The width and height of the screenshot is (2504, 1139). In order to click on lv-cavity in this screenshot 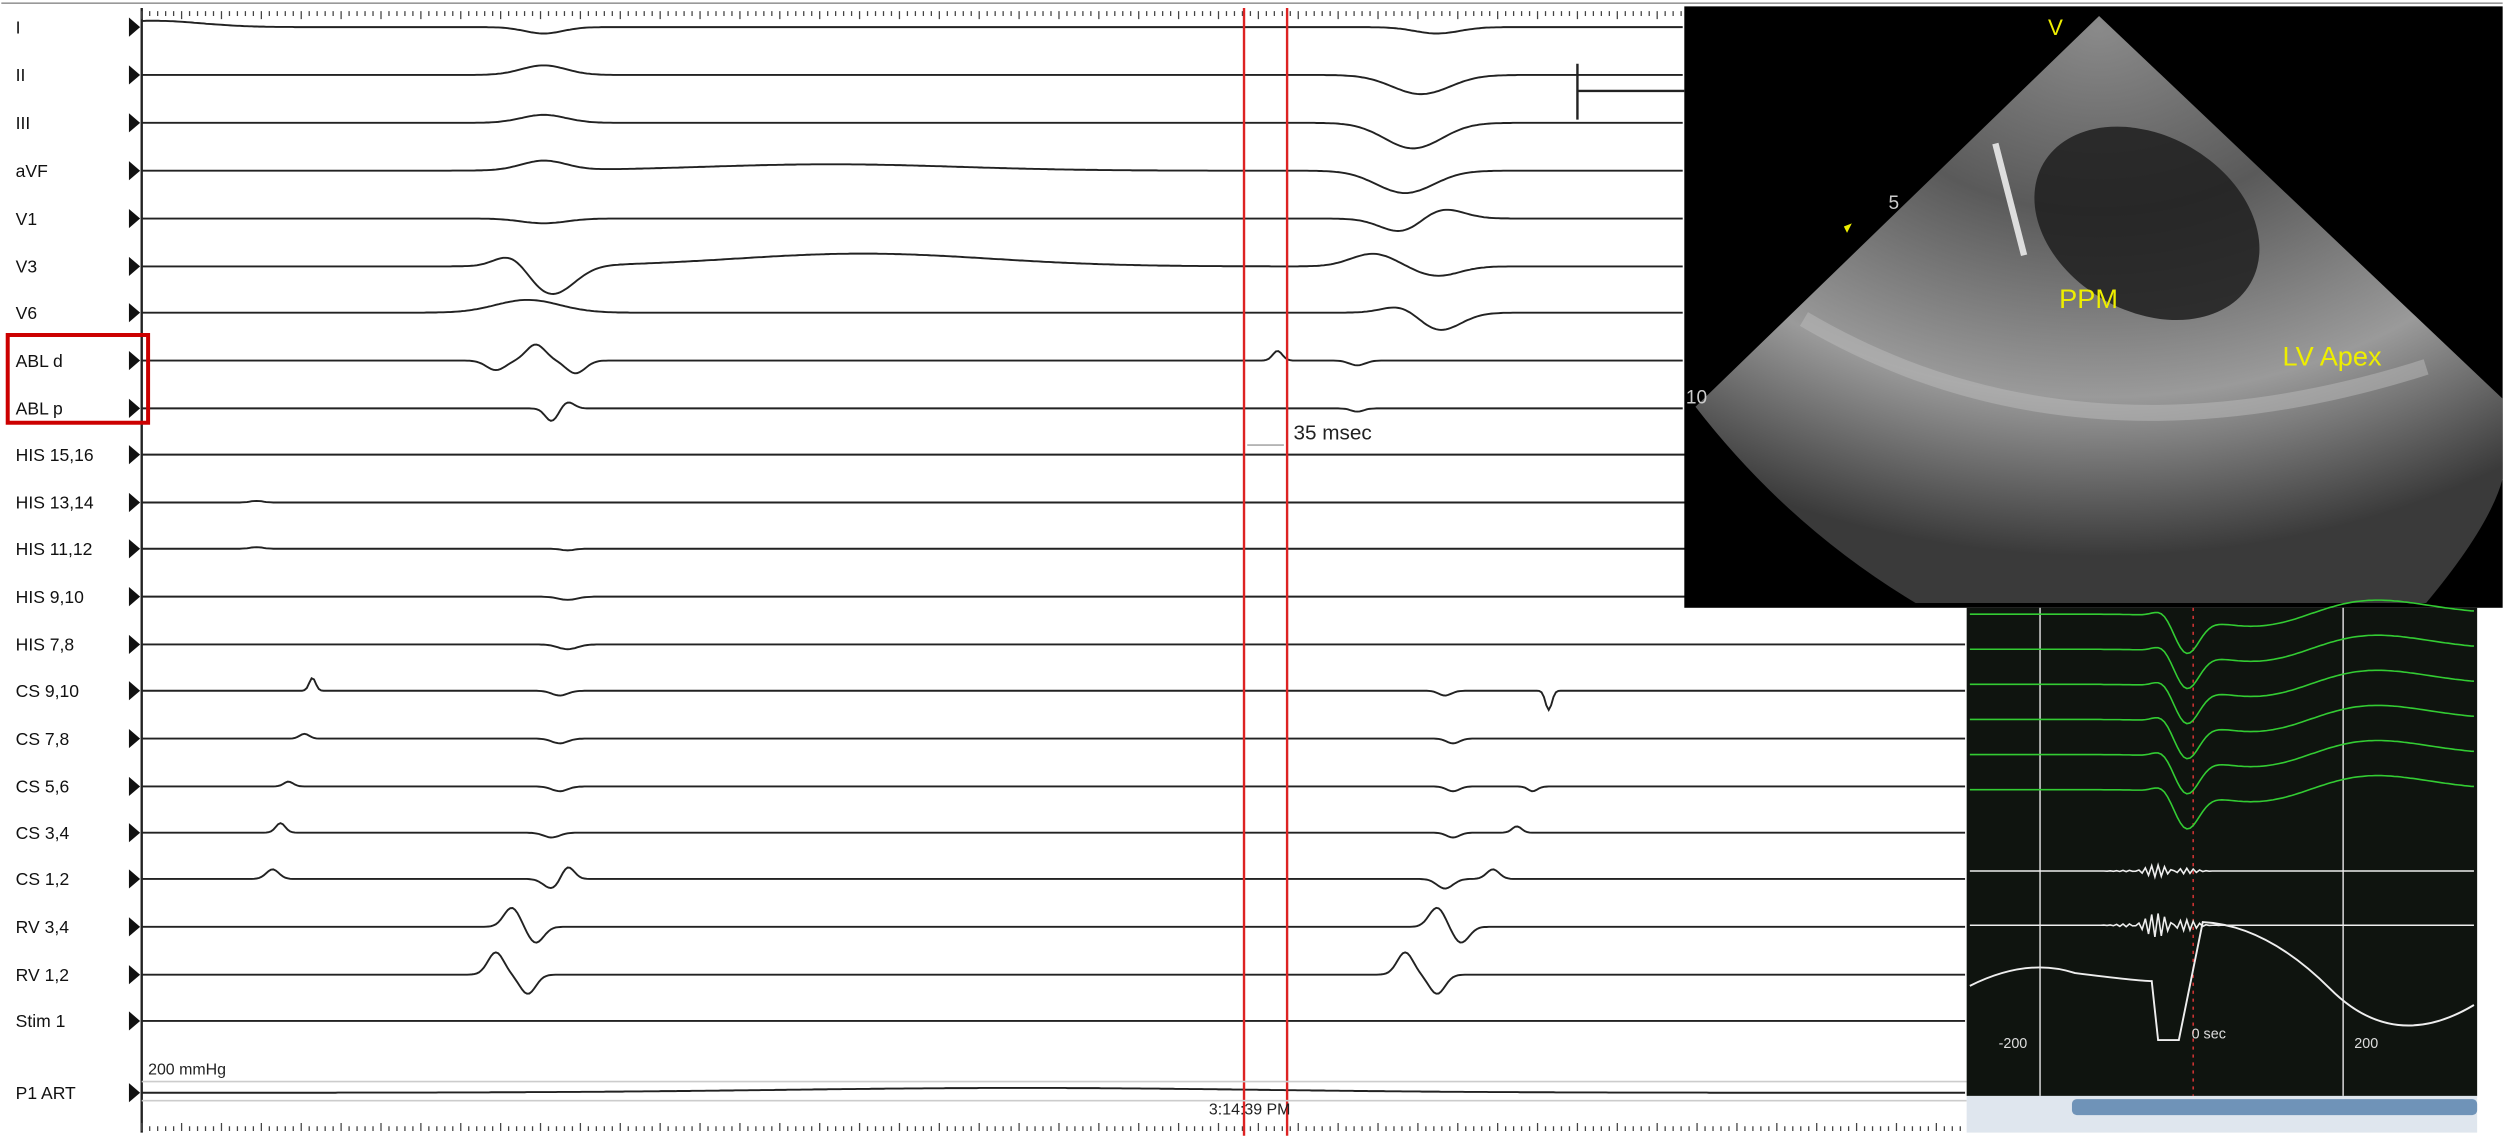, I will do `click(2147, 223)`.